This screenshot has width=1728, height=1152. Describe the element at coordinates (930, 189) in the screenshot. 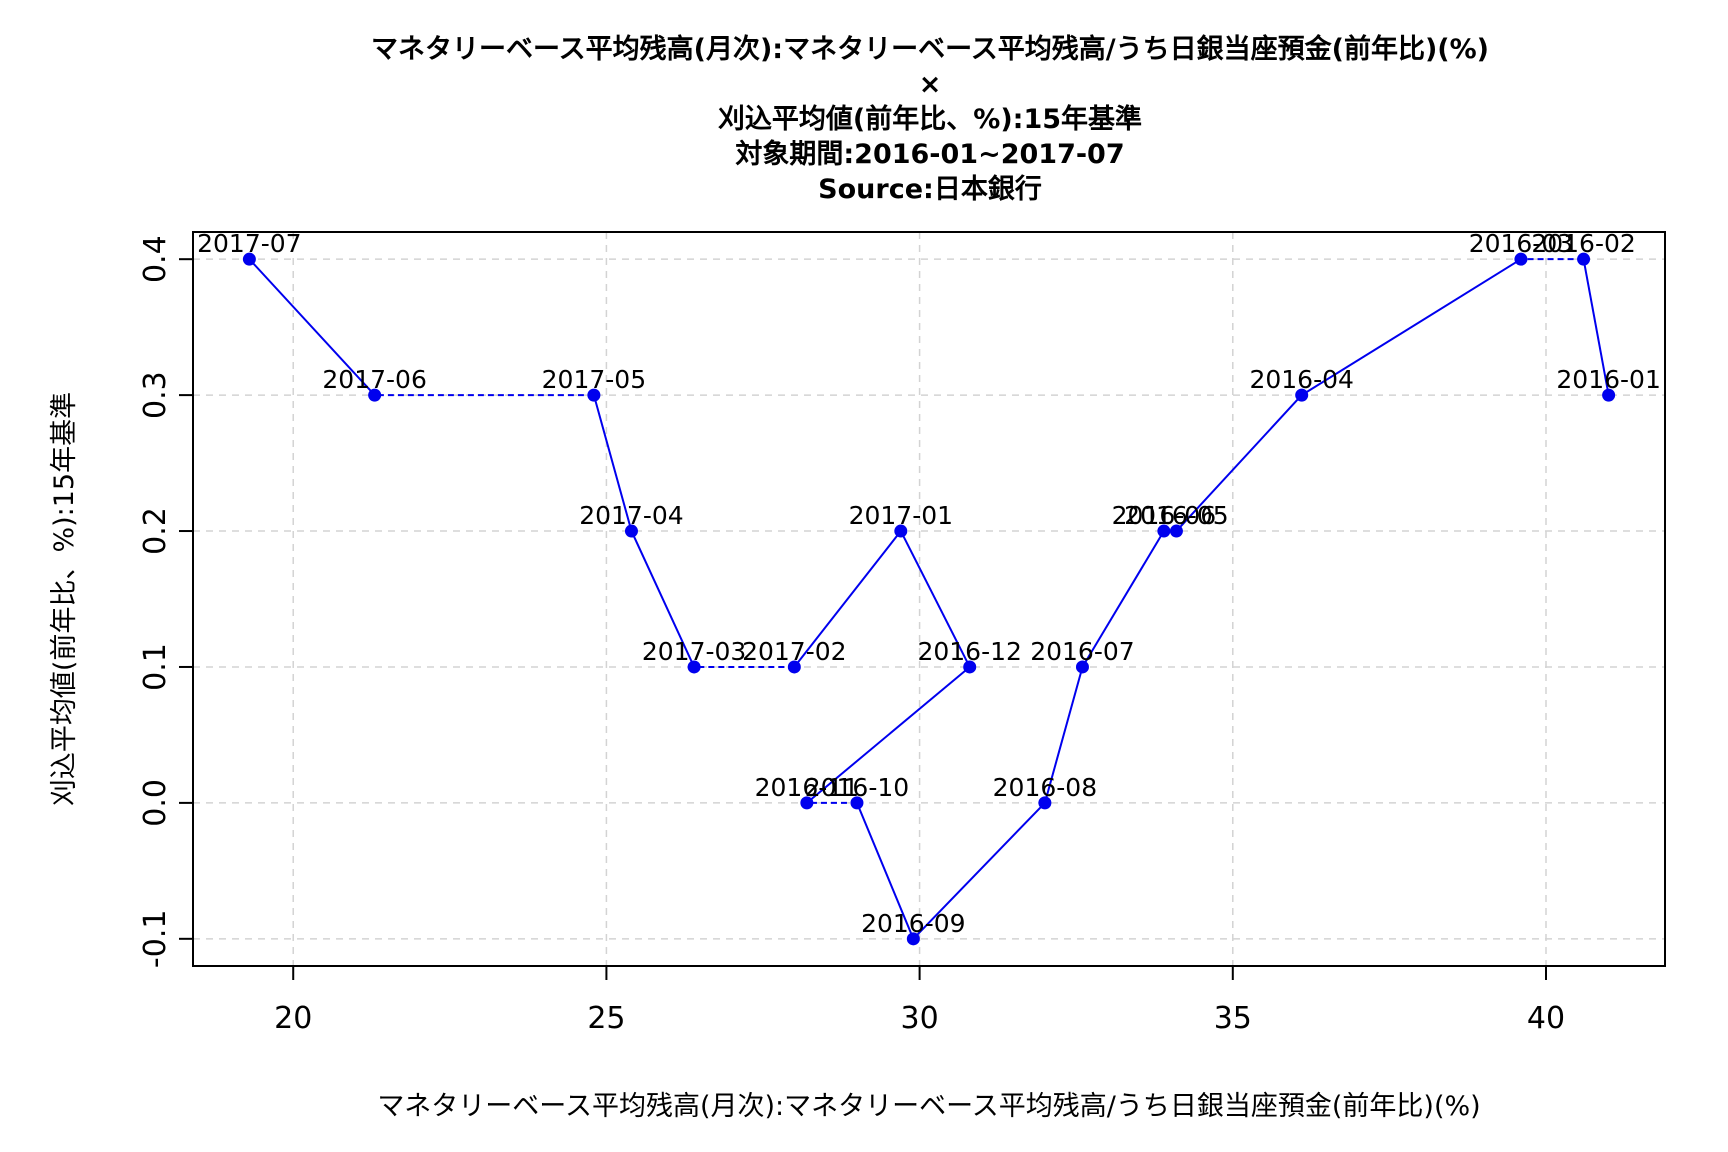

I see `title-line-5: Source:日本銀行` at that location.